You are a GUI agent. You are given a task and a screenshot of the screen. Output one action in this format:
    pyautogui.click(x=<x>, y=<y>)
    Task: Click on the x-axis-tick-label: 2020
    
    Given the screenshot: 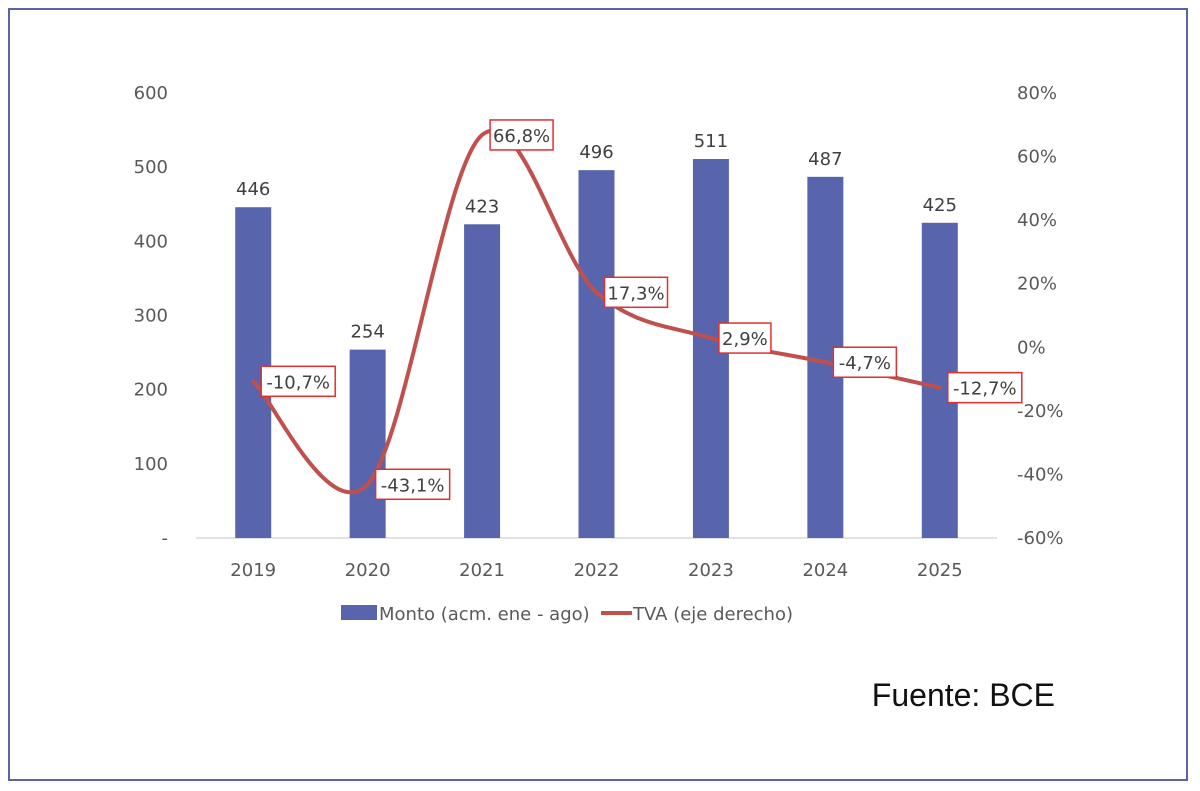 What is the action you would take?
    pyautogui.click(x=368, y=570)
    